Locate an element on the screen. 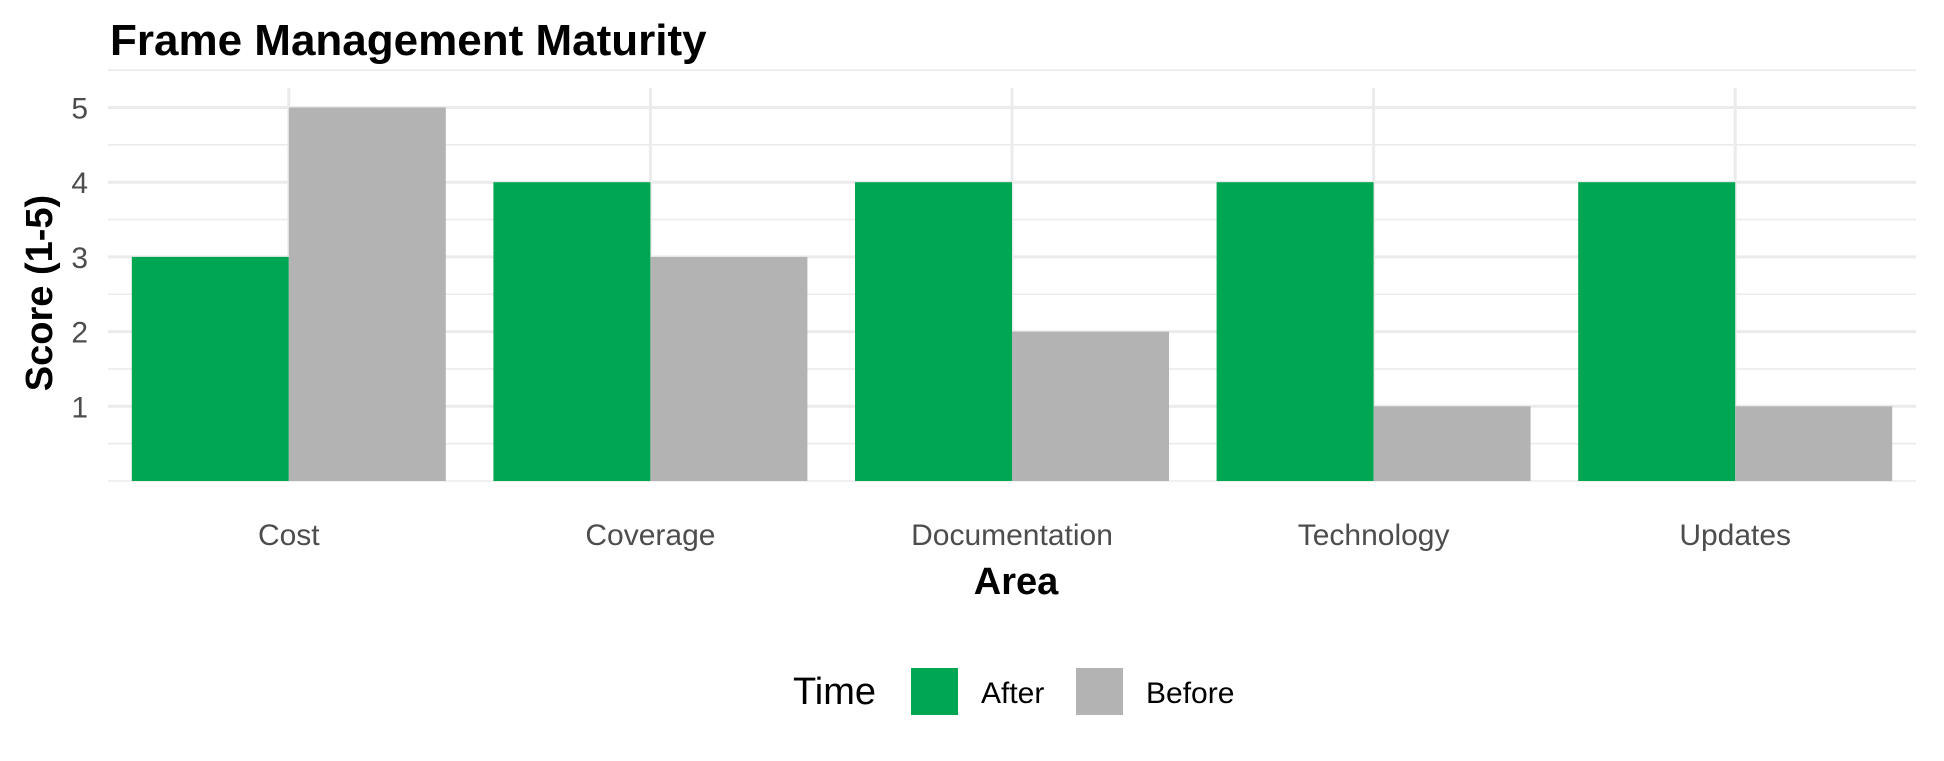 The image size is (1944, 761). y-tick-label: 2 is located at coordinates (79, 333).